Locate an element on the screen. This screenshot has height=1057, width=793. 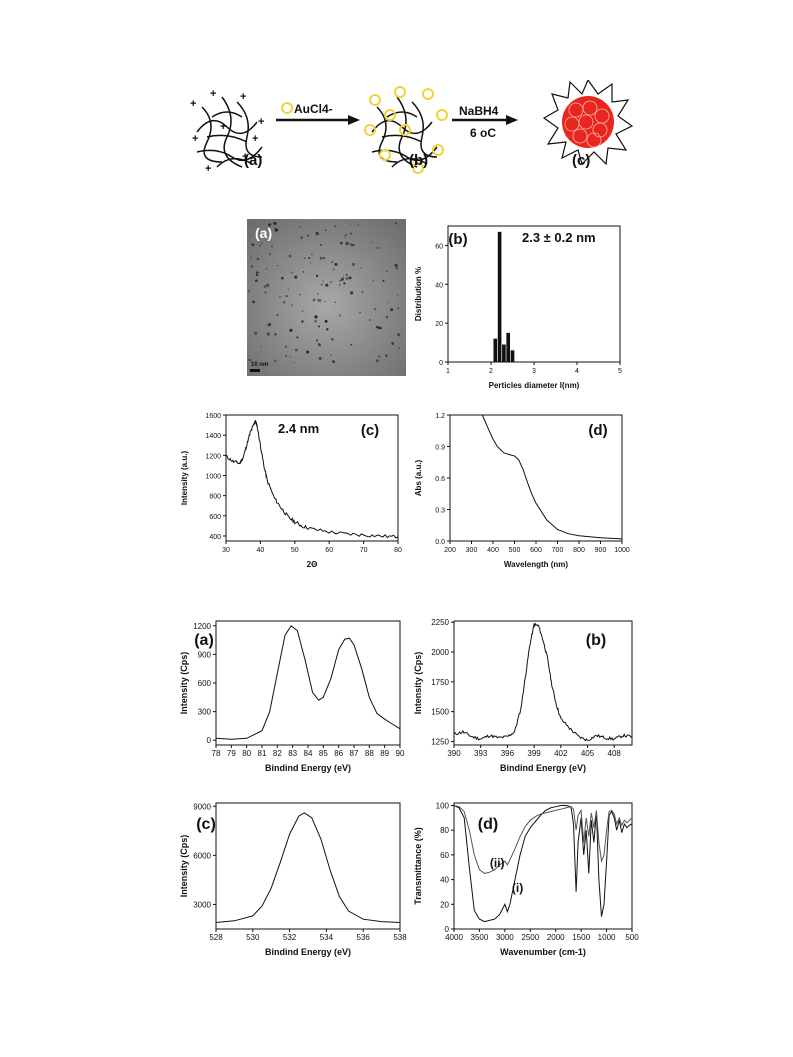
y-tick-label: 800 is located at coordinates (215, 497).